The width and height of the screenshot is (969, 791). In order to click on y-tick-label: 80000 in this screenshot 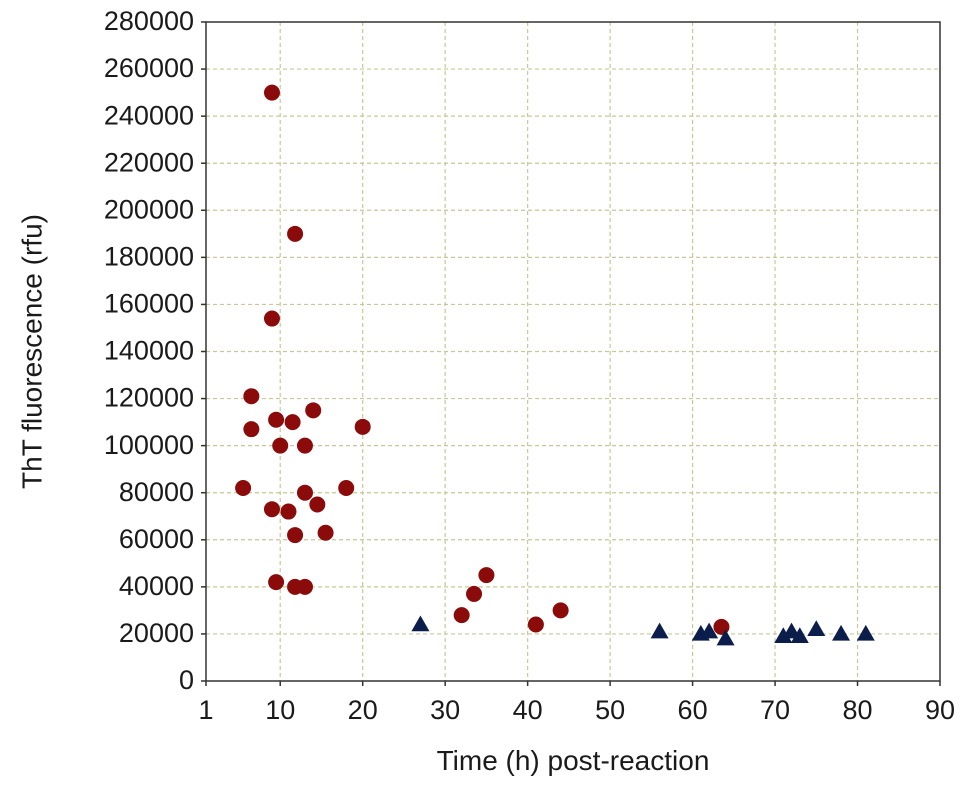, I will do `click(156, 492)`.